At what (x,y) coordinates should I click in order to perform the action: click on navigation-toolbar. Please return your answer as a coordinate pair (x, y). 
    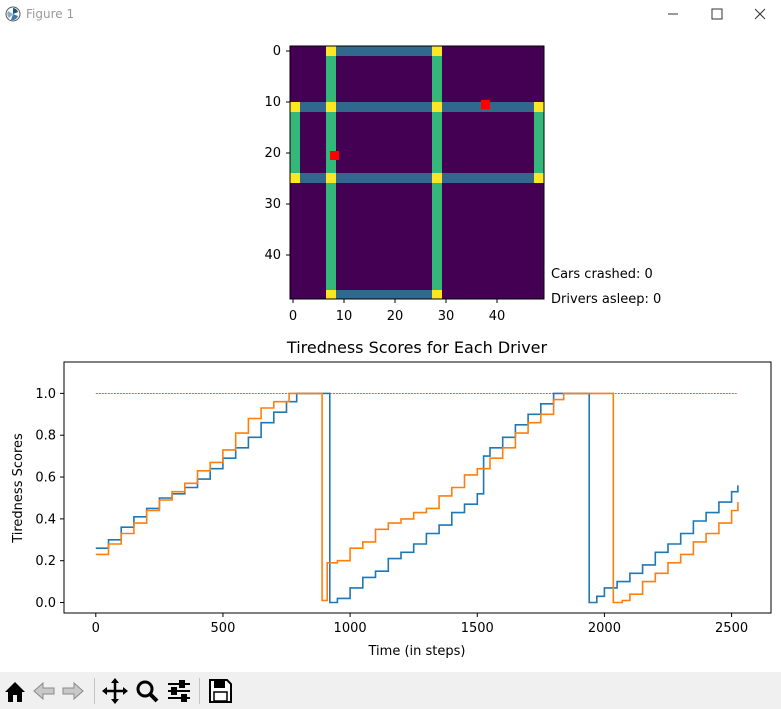
    Looking at the image, I should click on (390, 690).